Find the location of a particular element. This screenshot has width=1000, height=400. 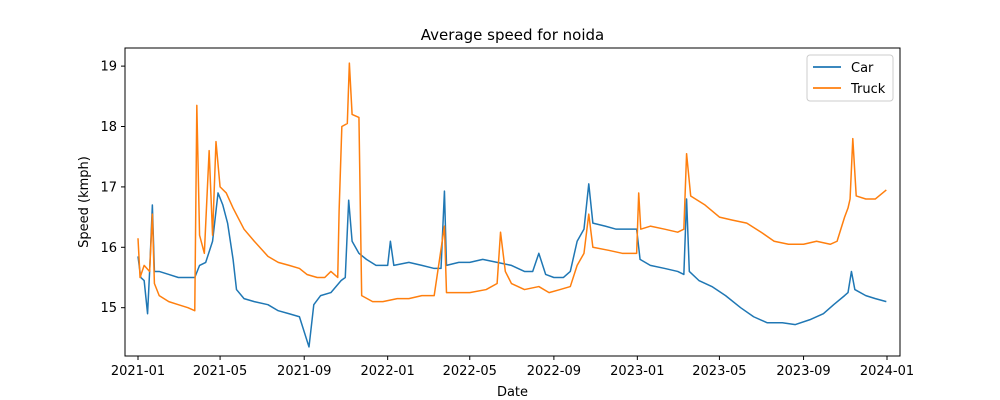

chart-title: Average speed for noida is located at coordinates (512, 35).